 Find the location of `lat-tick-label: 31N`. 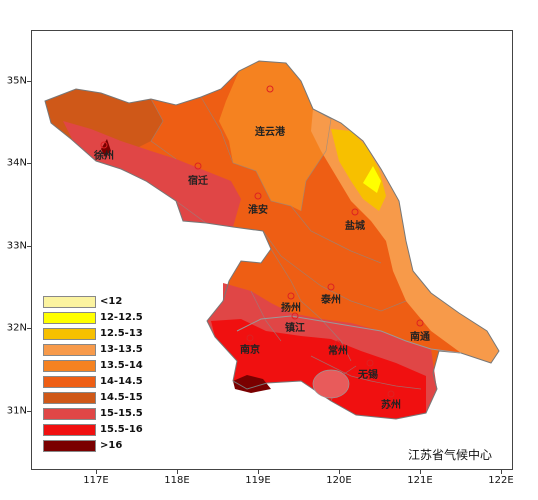

lat-tick-label: 31N is located at coordinates (16, 411).